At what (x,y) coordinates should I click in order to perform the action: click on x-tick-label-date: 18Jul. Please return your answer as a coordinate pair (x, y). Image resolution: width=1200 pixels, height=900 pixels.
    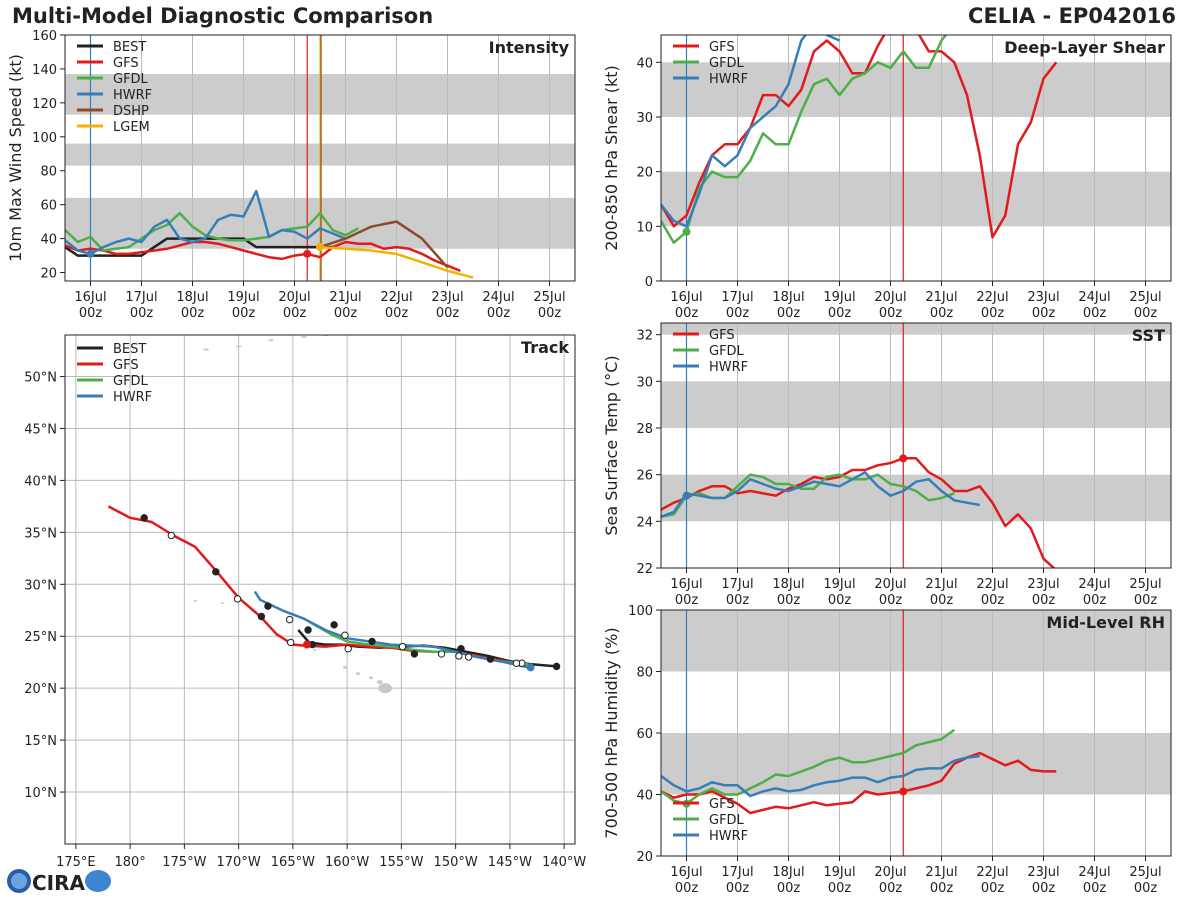
    Looking at the image, I should click on (788, 872).